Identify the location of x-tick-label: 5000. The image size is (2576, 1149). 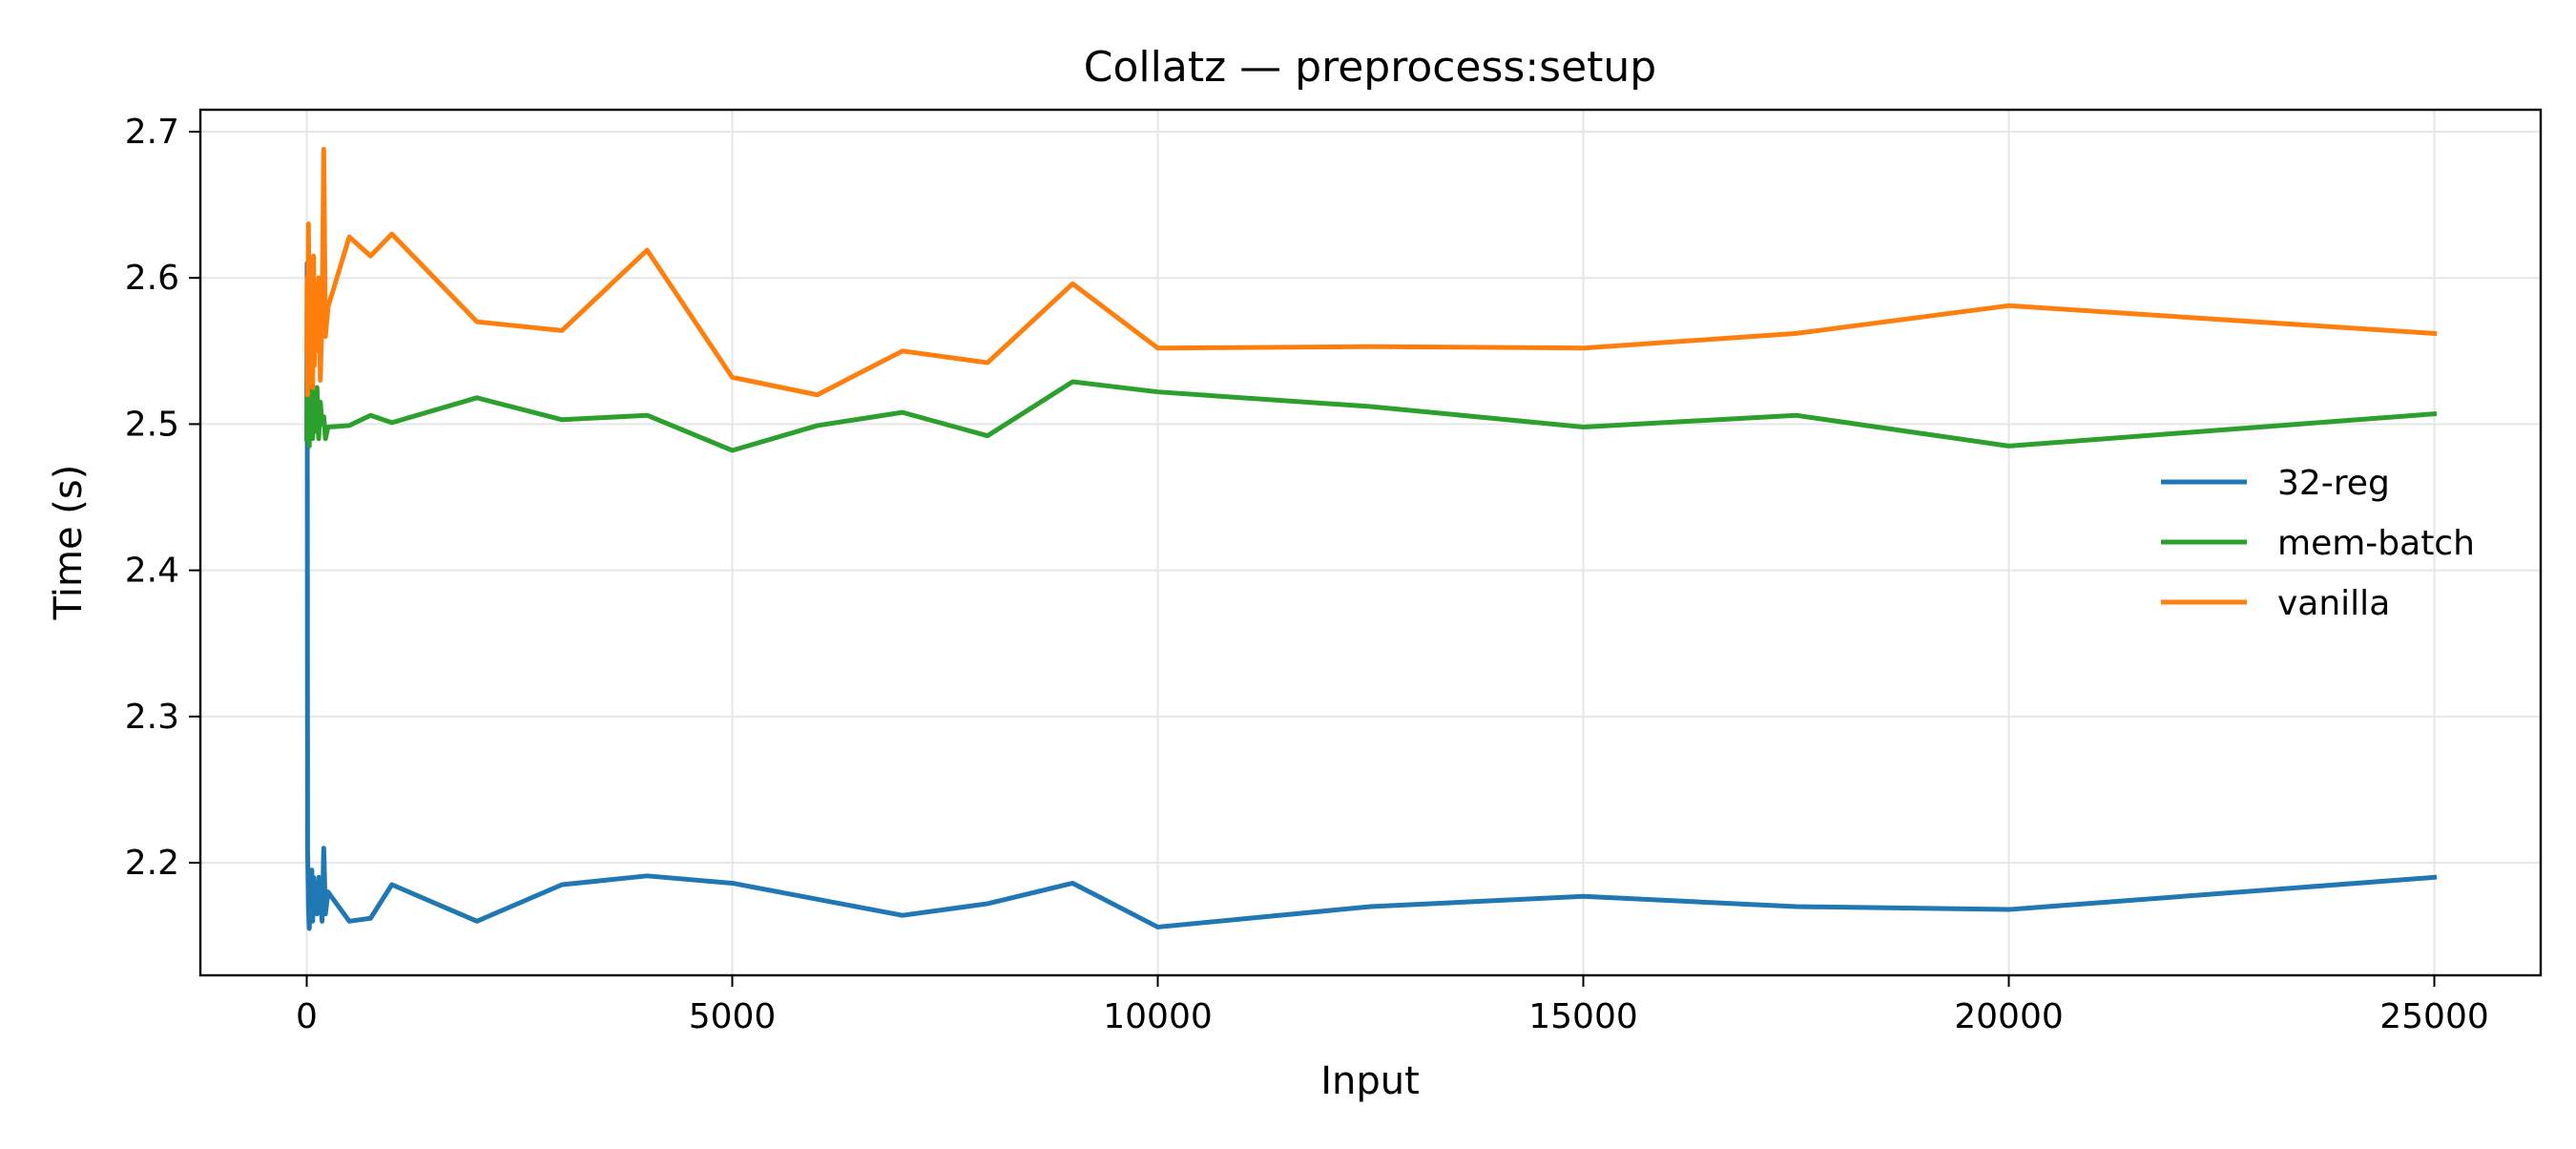
(733, 1016).